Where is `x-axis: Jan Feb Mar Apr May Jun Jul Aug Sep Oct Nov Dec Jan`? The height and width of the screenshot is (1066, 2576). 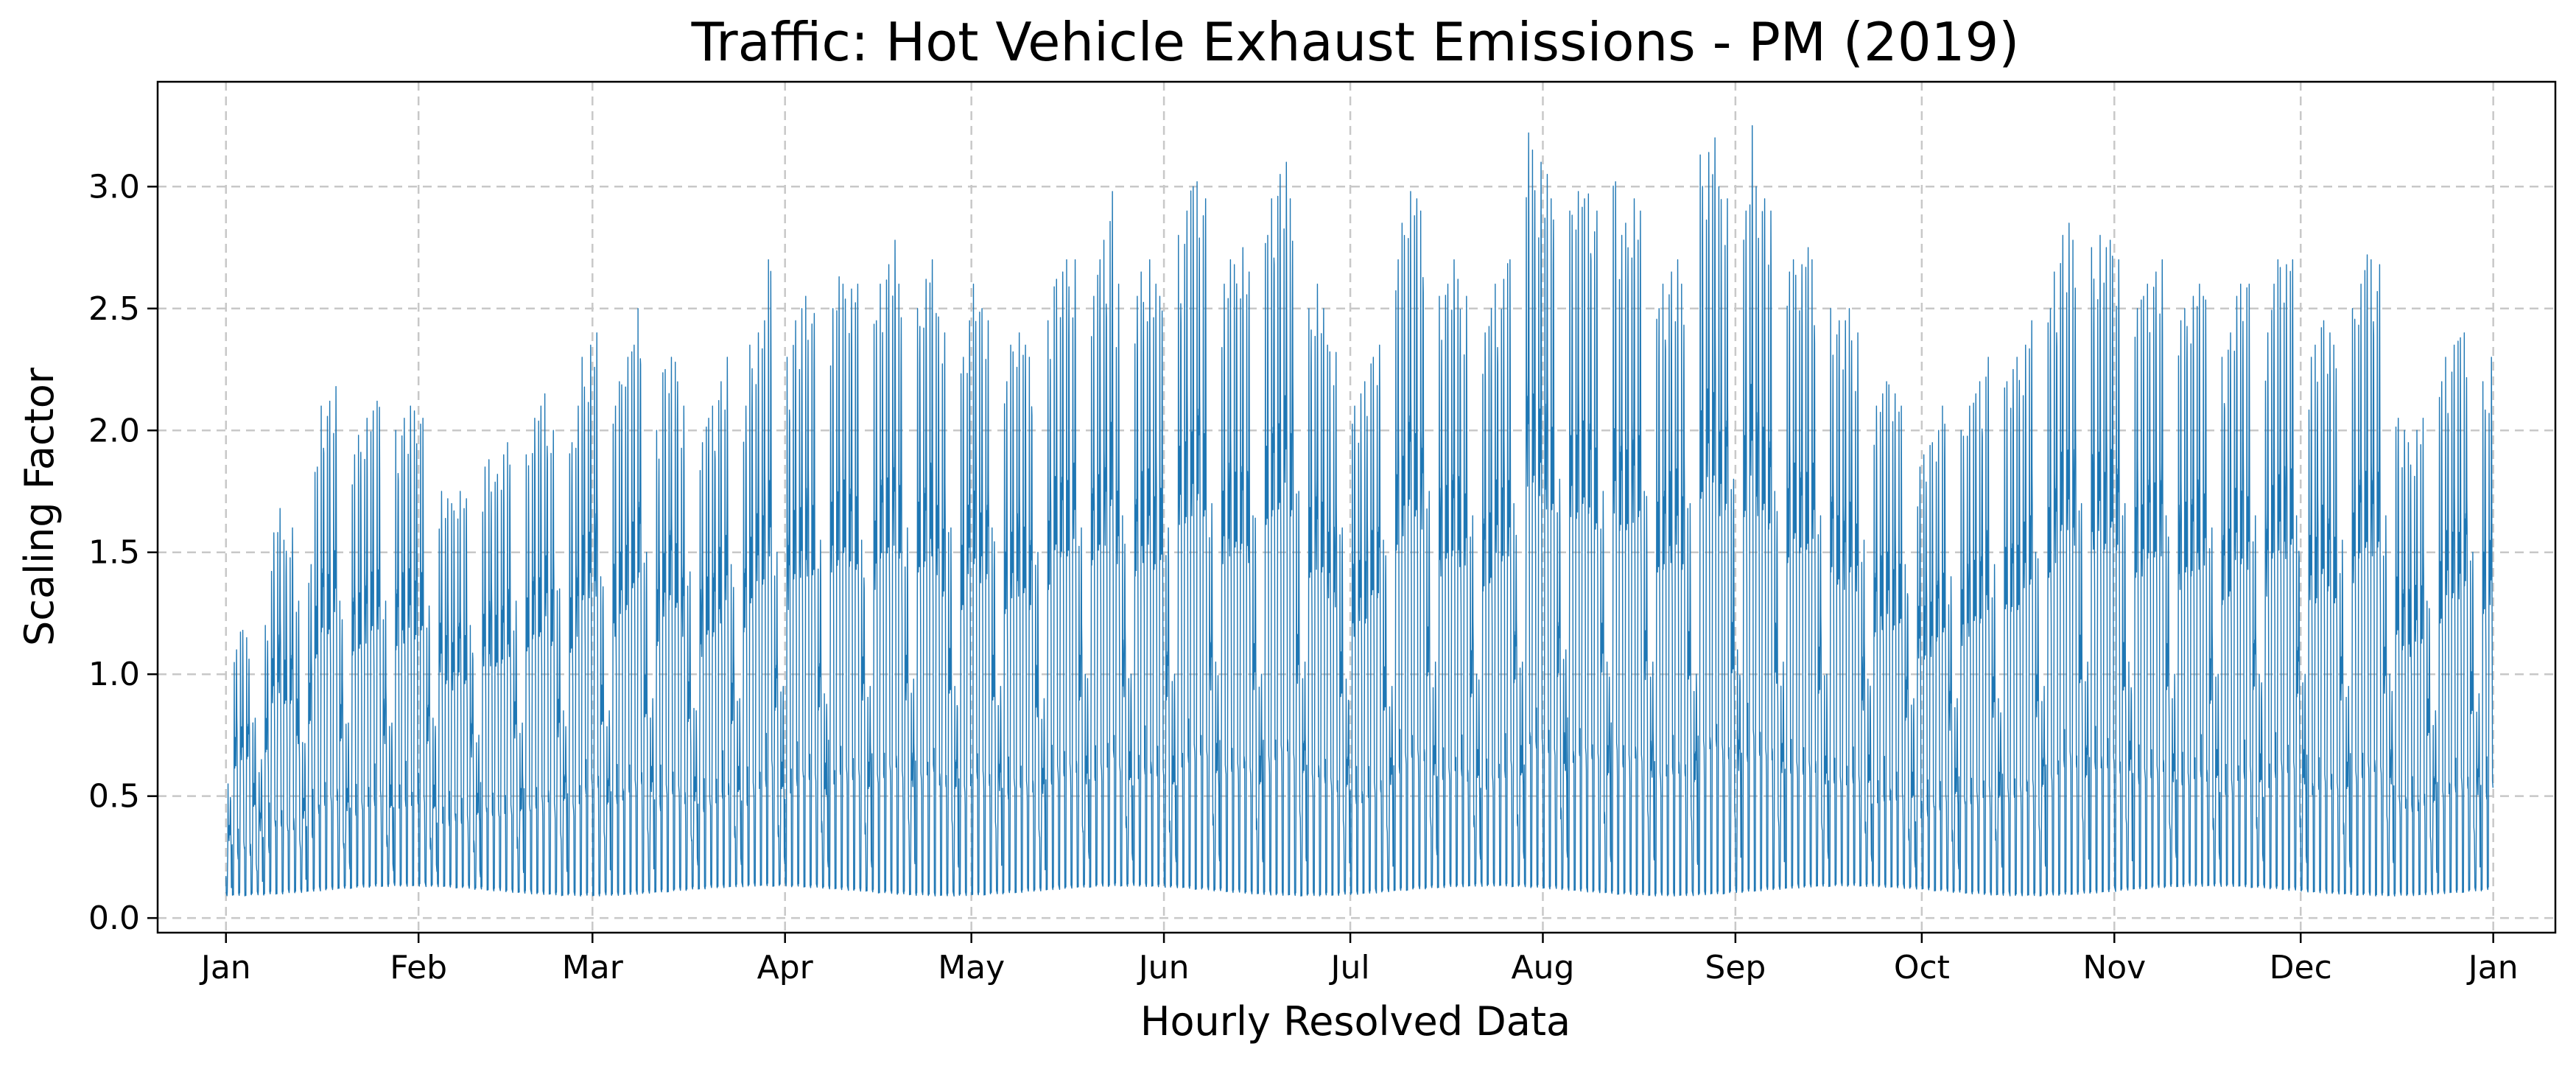
x-axis: Jan Feb Mar Apr May Jun Jul Aug Sep Oct Nov Dec Jan is located at coordinates (1359, 959).